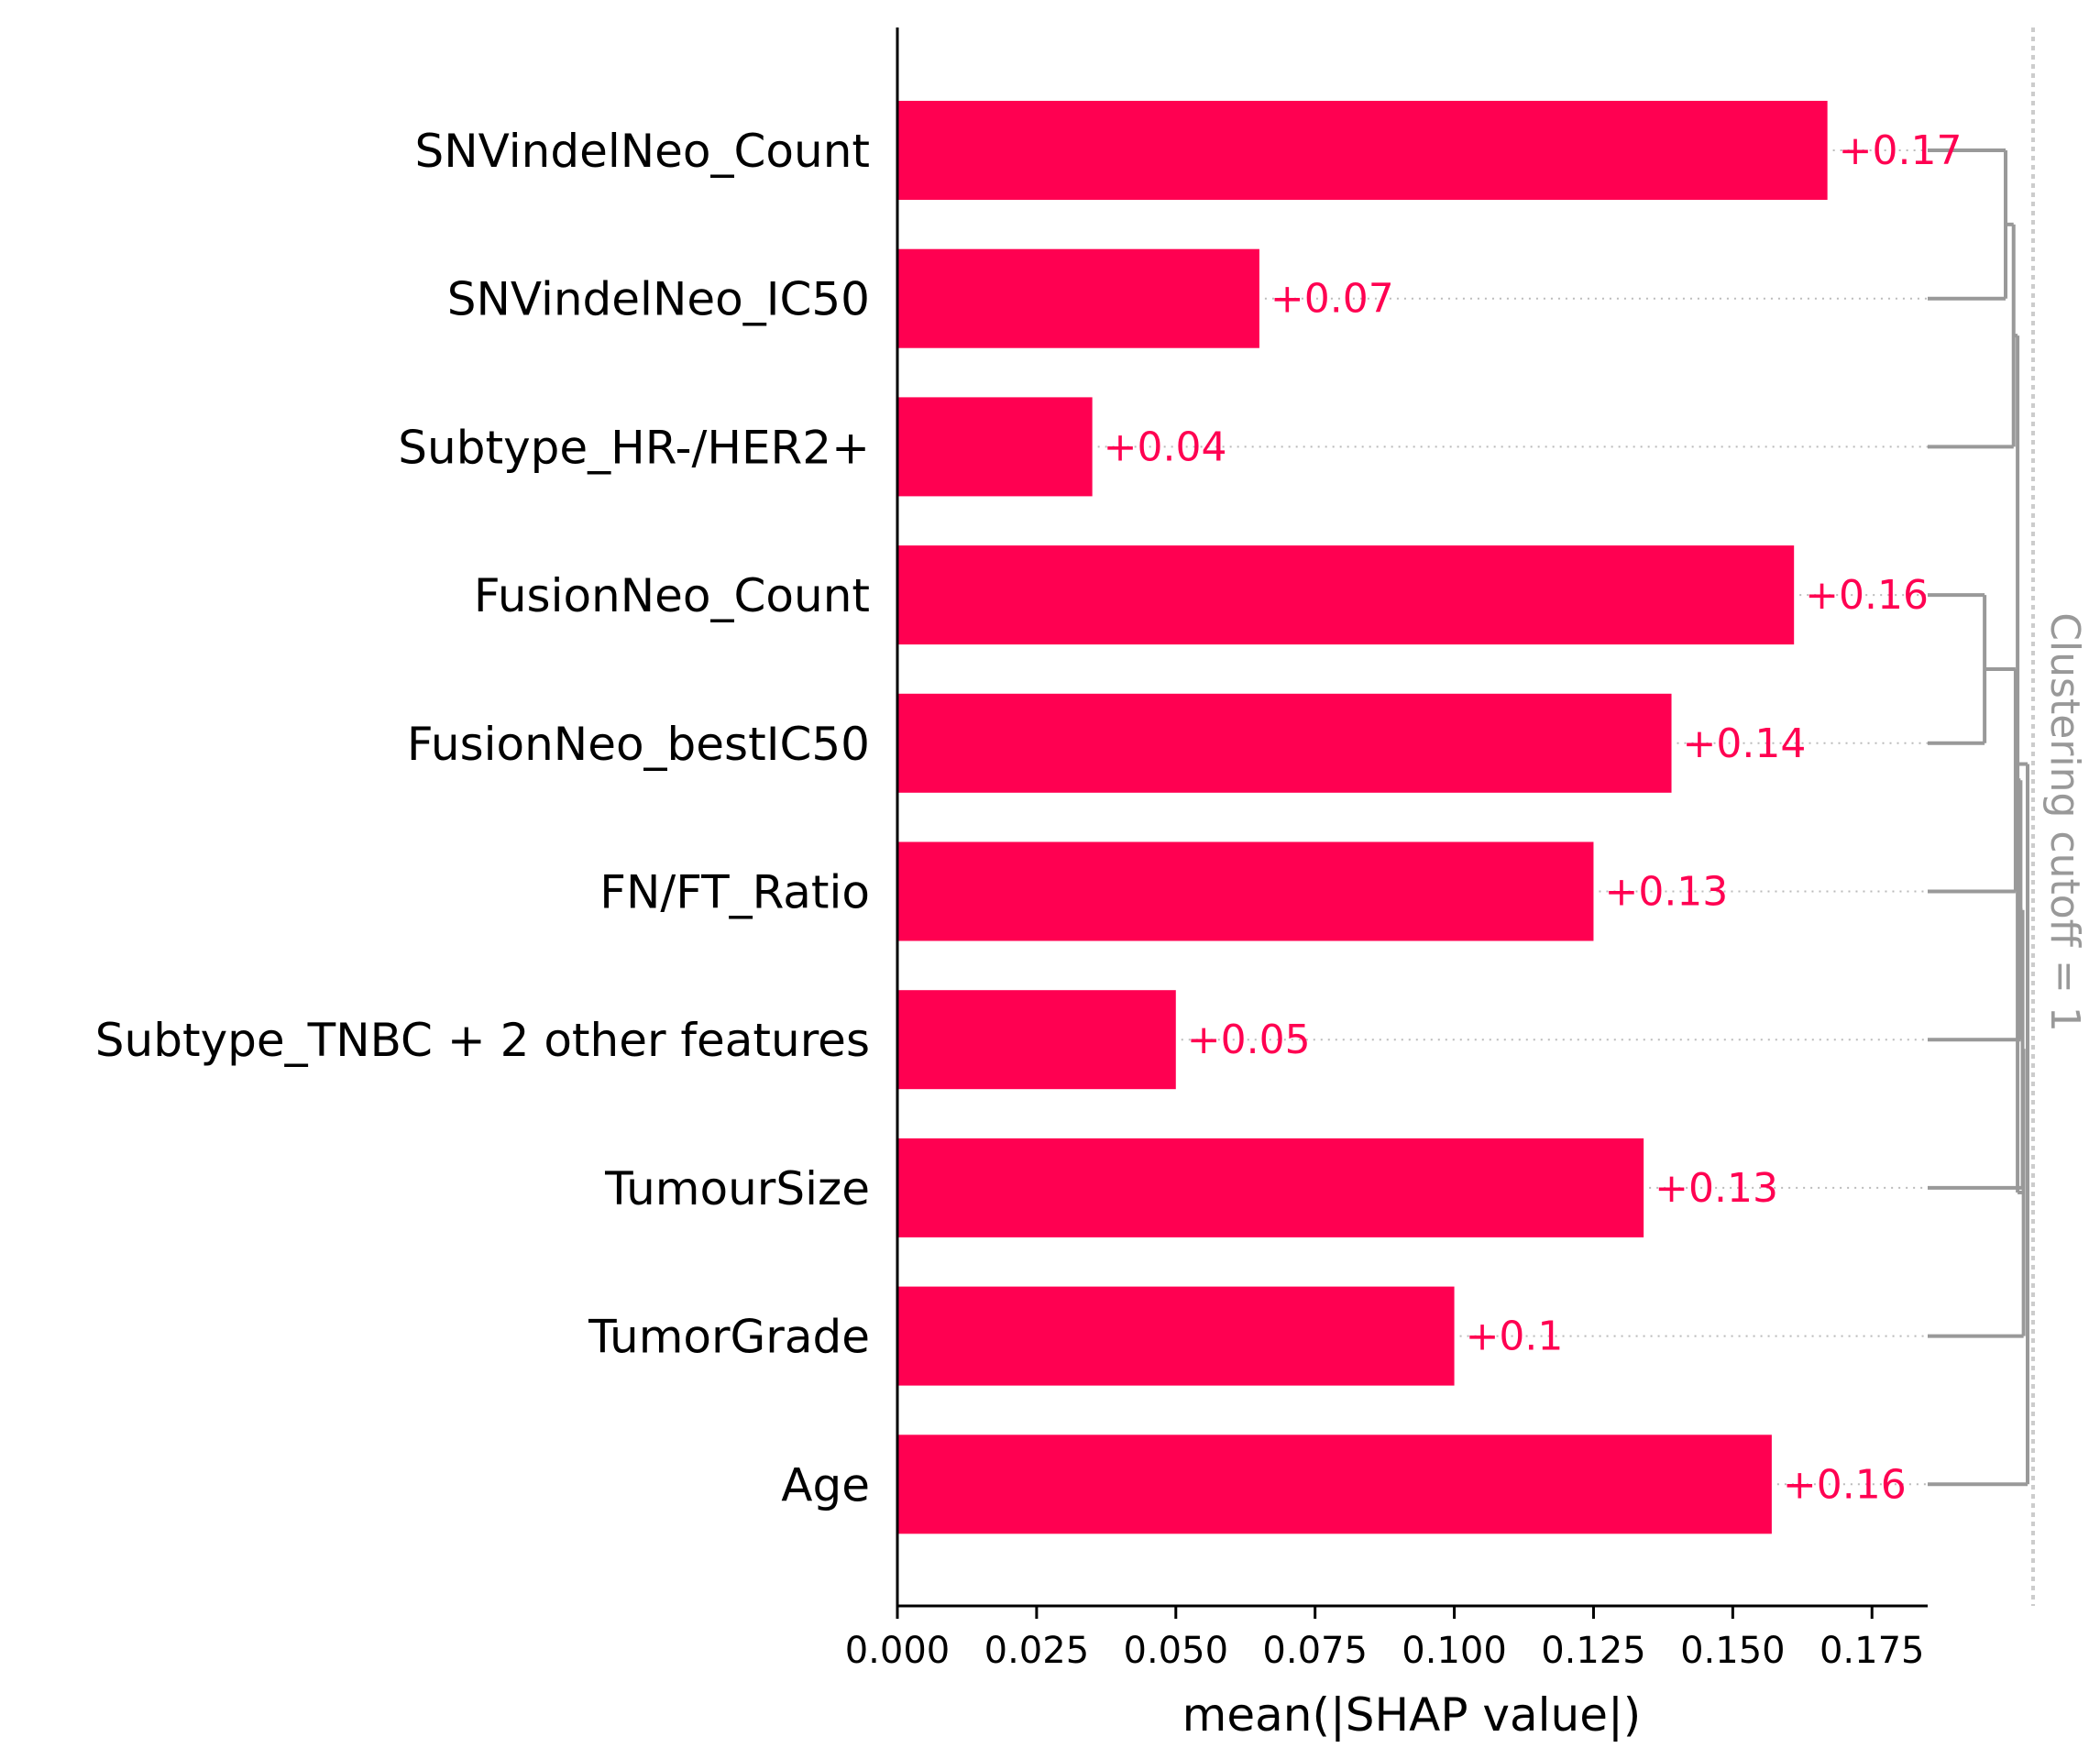  What do you see at coordinates (1412, 1715) in the screenshot?
I see `x-axis-title: mean(|SHAP value|)` at bounding box center [1412, 1715].